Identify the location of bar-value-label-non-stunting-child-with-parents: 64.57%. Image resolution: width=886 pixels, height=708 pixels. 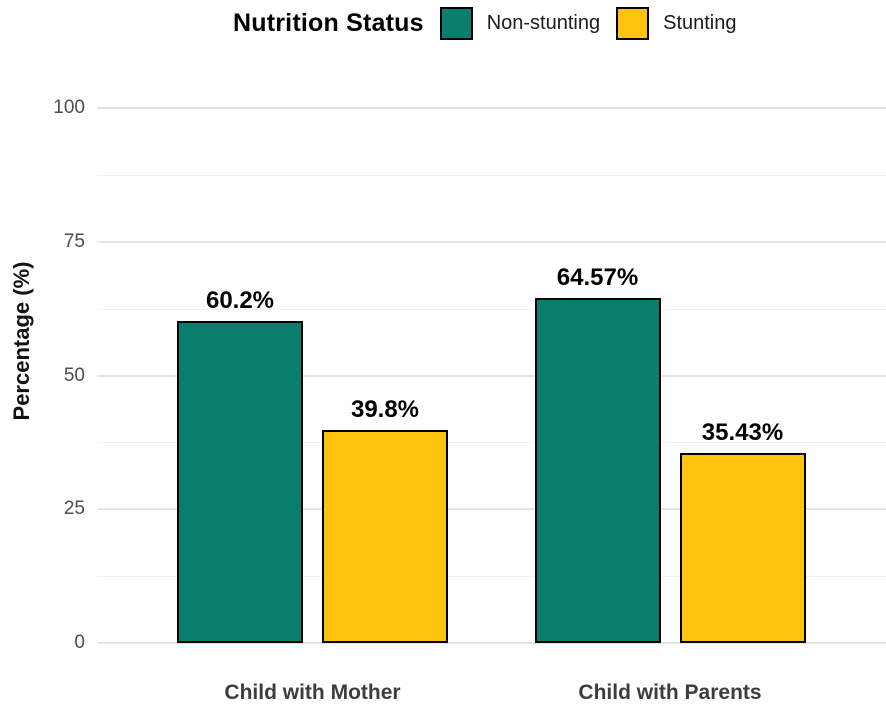
(597, 277).